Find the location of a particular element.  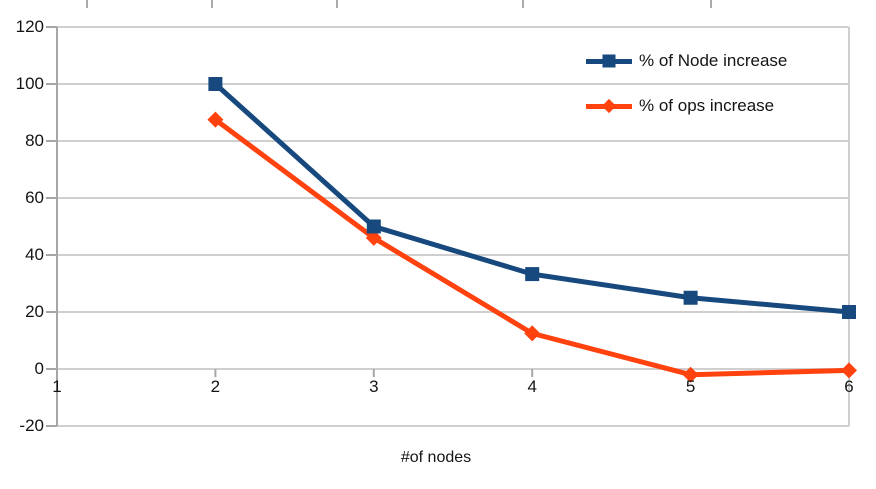

y-tick-label: 100 is located at coordinates (29, 83).